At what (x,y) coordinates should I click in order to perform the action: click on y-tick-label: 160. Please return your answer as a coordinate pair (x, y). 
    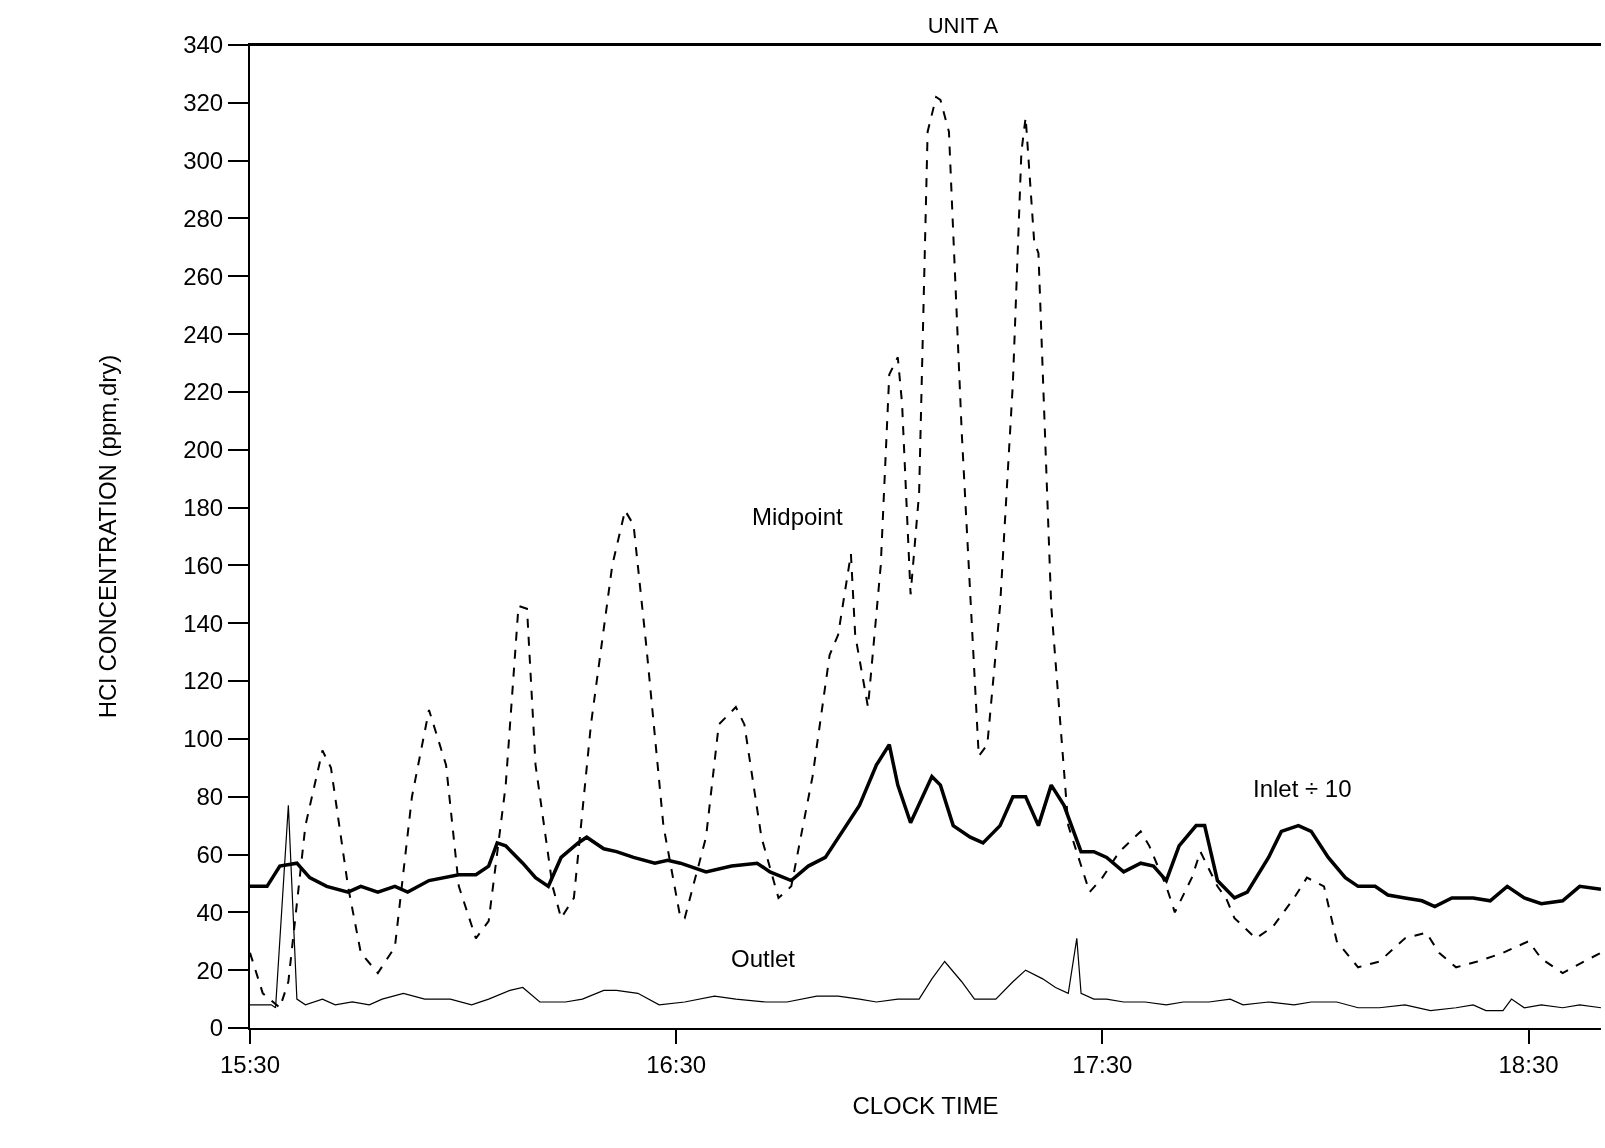
    Looking at the image, I should click on (203, 565).